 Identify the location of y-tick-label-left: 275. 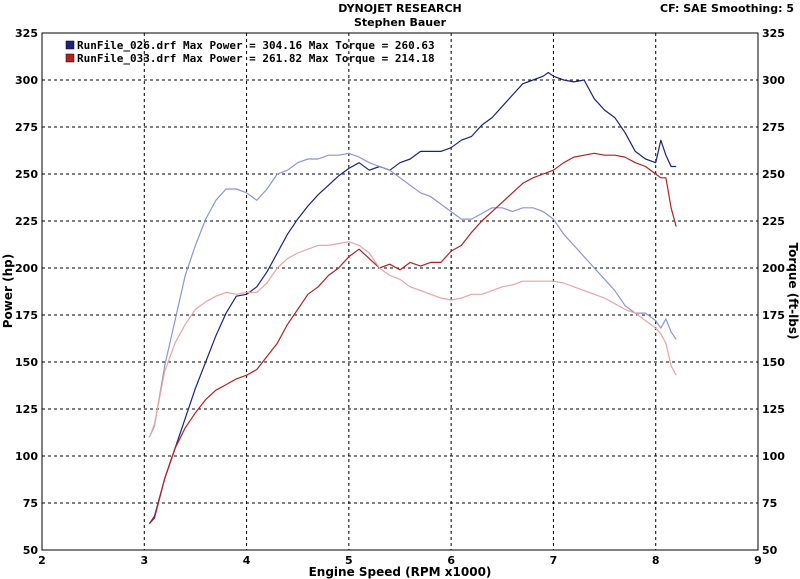
(26, 127).